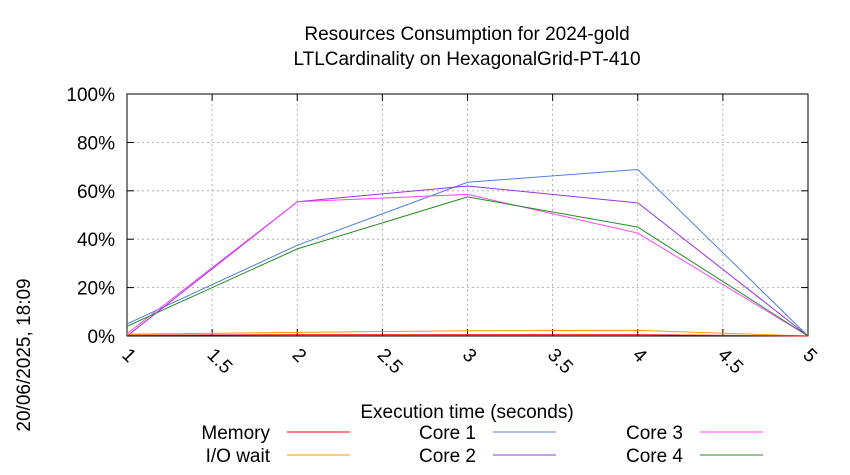  Describe the element at coordinates (809, 356) in the screenshot. I see `x-tick-label: 5` at that location.